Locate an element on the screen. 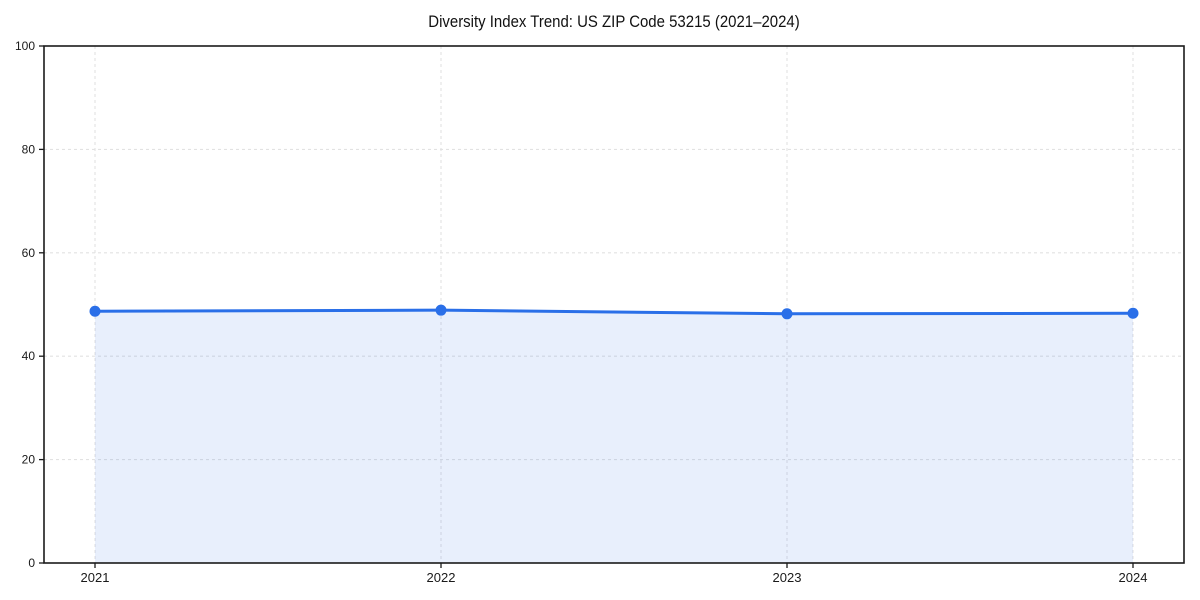  trend-line is located at coordinates (614, 312).